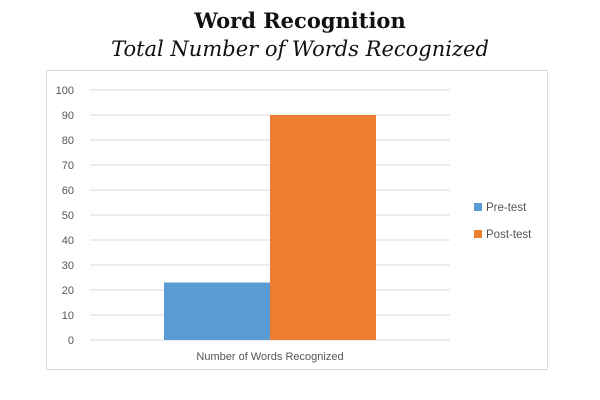  Describe the element at coordinates (509, 235) in the screenshot. I see `legend-label-post-test: Post-test` at that location.